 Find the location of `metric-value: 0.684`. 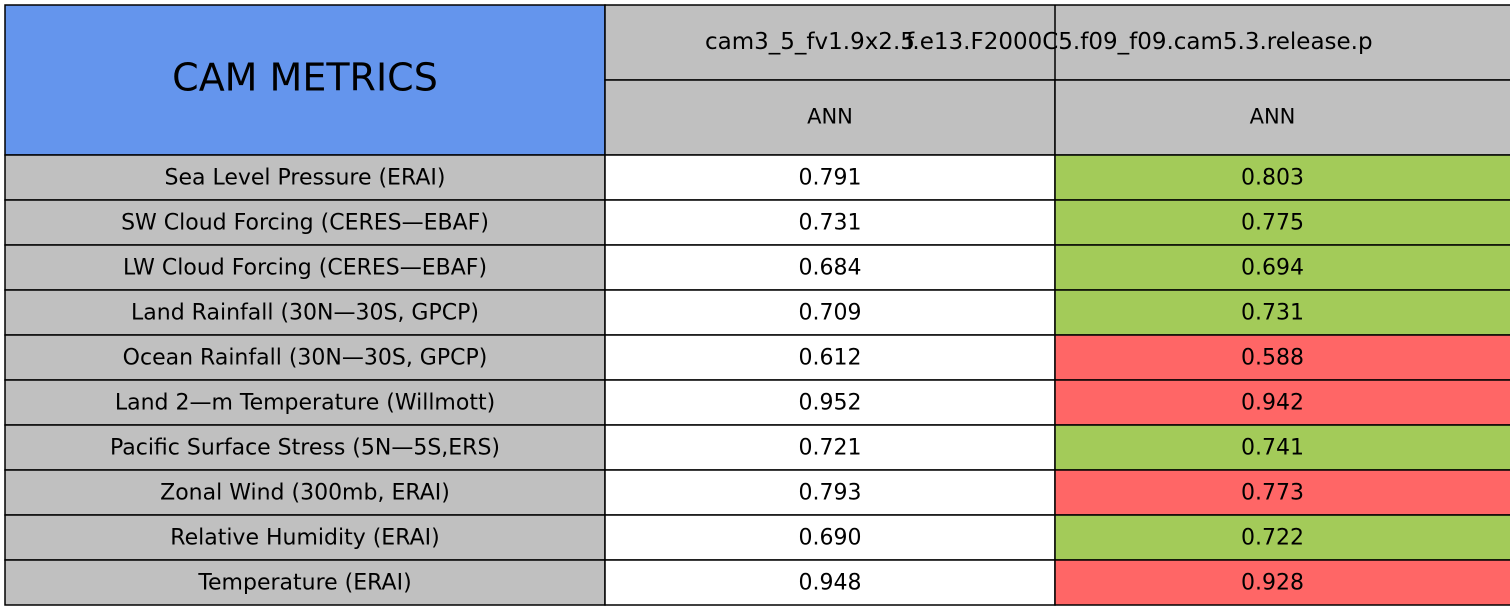

metric-value: 0.684 is located at coordinates (830, 268).